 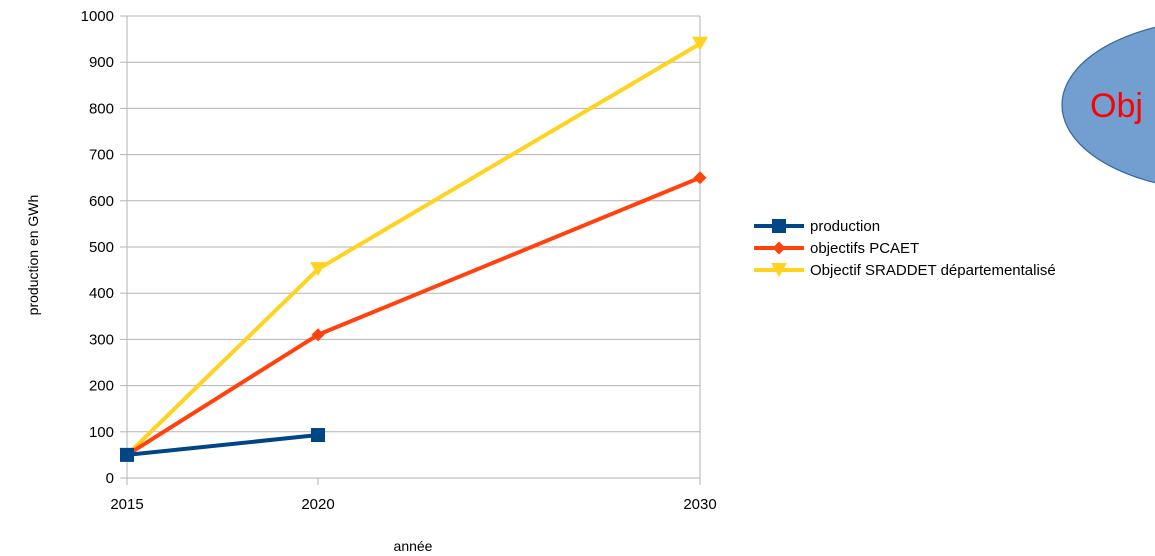 What do you see at coordinates (101, 293) in the screenshot?
I see `y-tick-label: 400` at bounding box center [101, 293].